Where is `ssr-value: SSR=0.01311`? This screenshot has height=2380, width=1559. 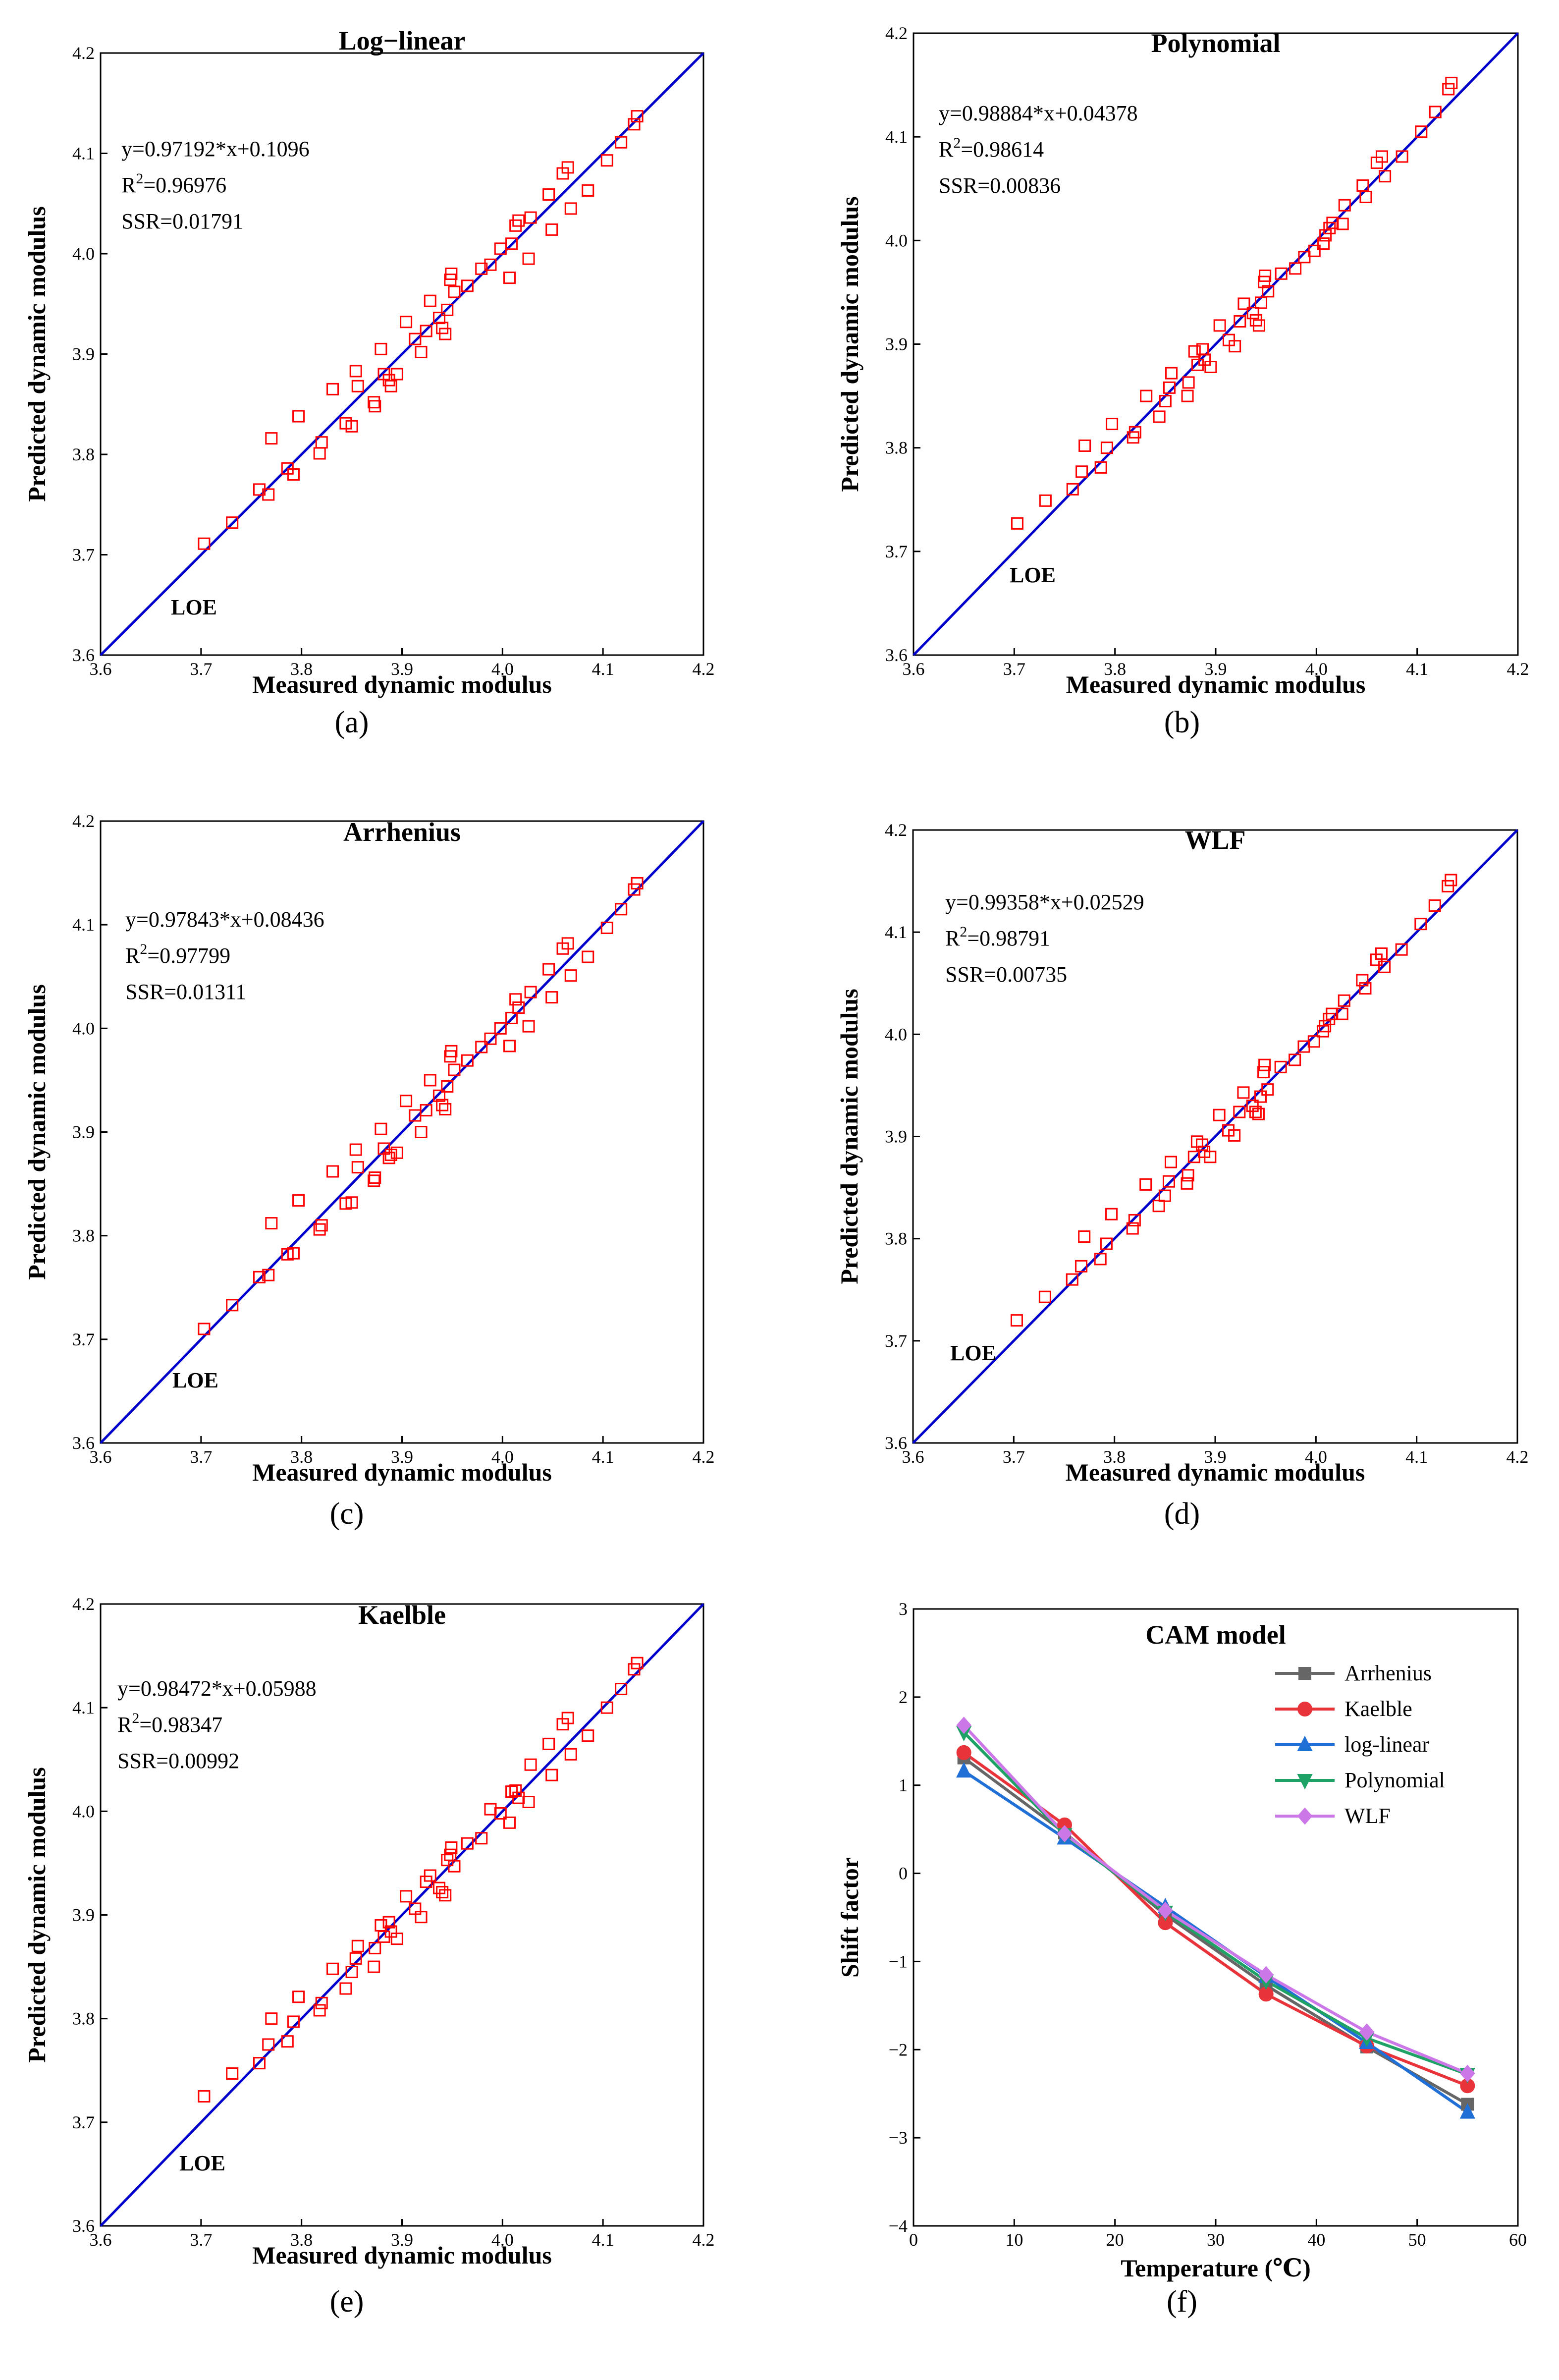
ssr-value: SSR=0.01311 is located at coordinates (185, 992).